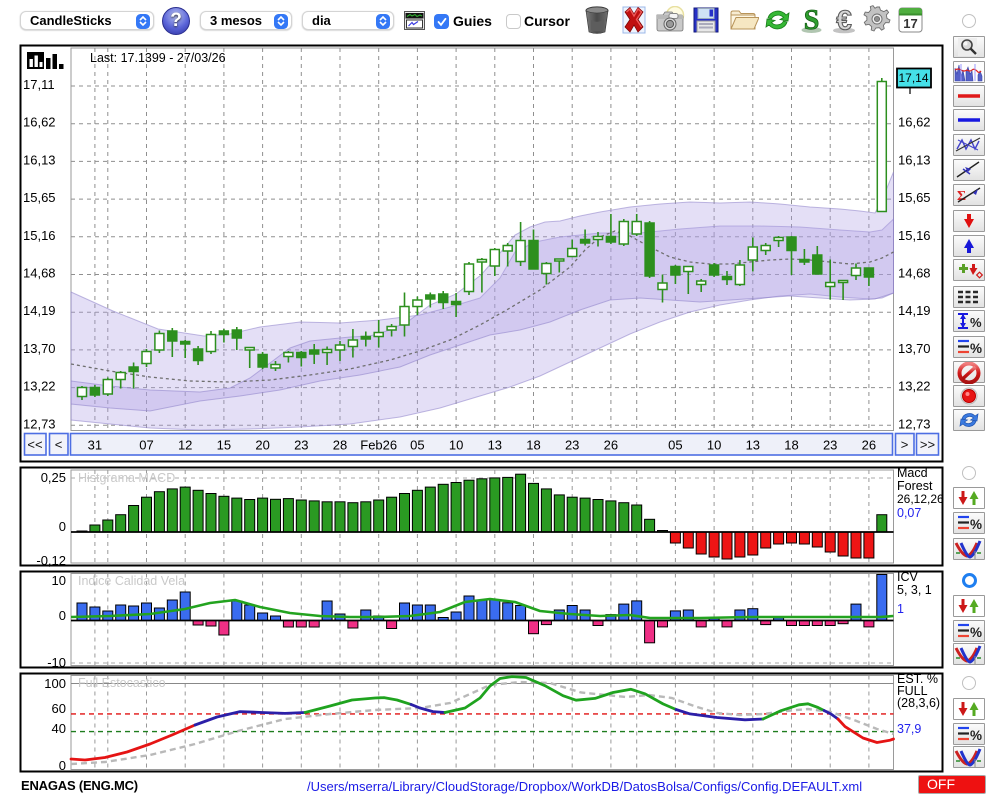 The image size is (1000, 800). Describe the element at coordinates (913, 78) in the screenshot. I see `svg-text: 17,14` at that location.